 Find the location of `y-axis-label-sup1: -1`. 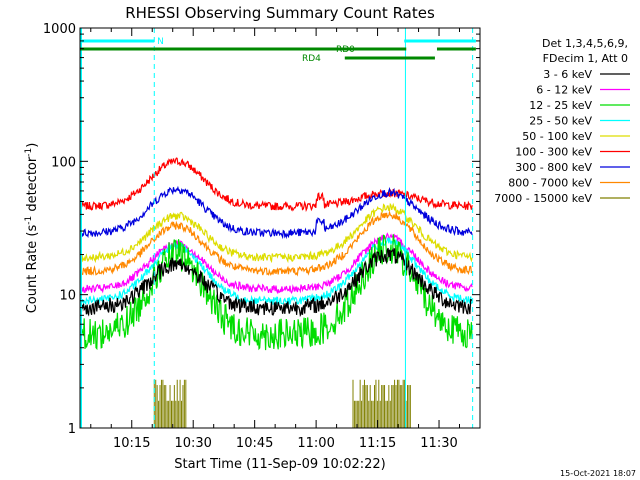

y-axis-label-sup1: -1 is located at coordinates (29, 220).